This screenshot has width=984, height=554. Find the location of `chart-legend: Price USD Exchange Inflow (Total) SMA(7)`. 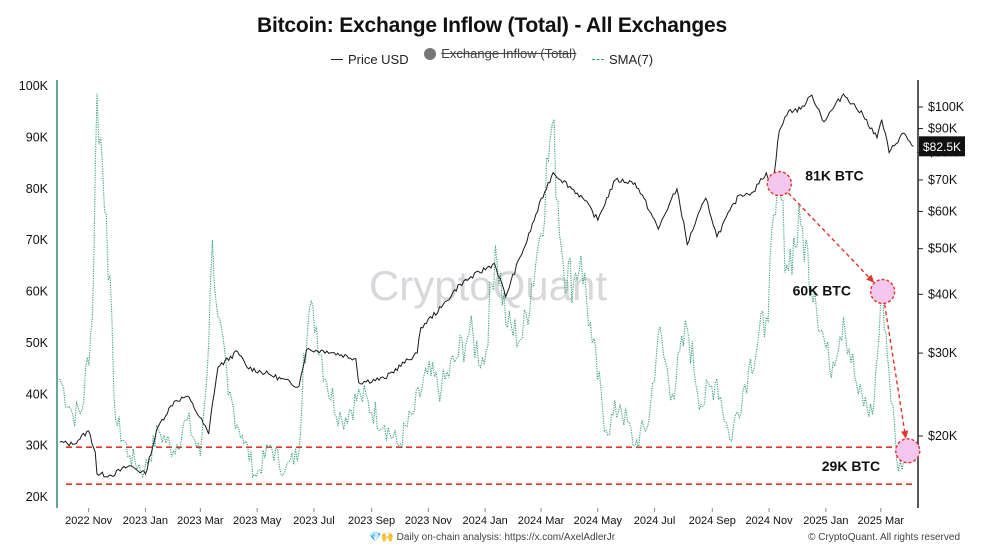

chart-legend: Price USD Exchange Inflow (Total) SMA(7) is located at coordinates (492, 56).